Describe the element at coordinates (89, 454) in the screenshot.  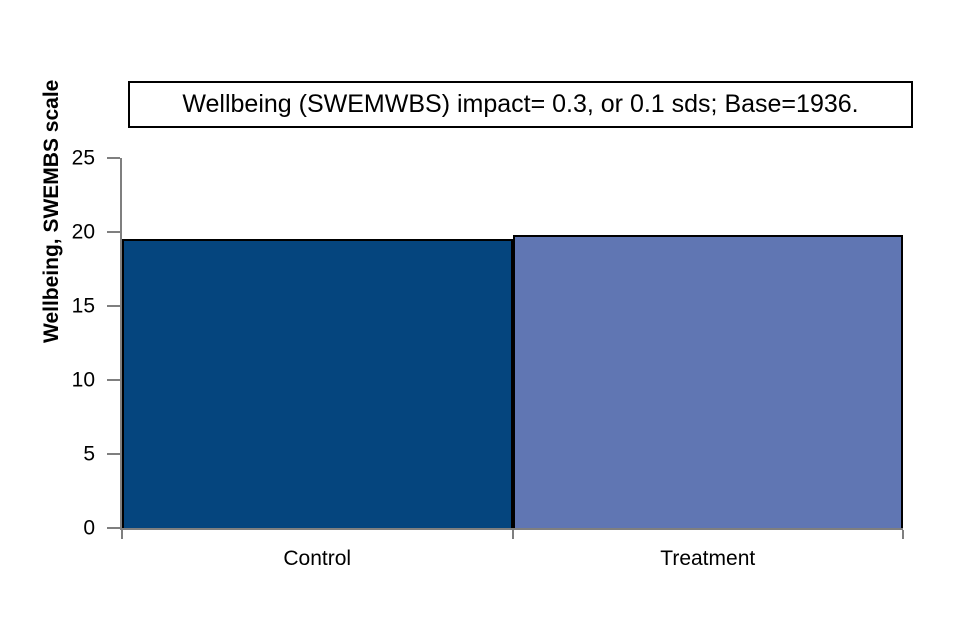
I see `y-axis-tick-label: 5` at that location.